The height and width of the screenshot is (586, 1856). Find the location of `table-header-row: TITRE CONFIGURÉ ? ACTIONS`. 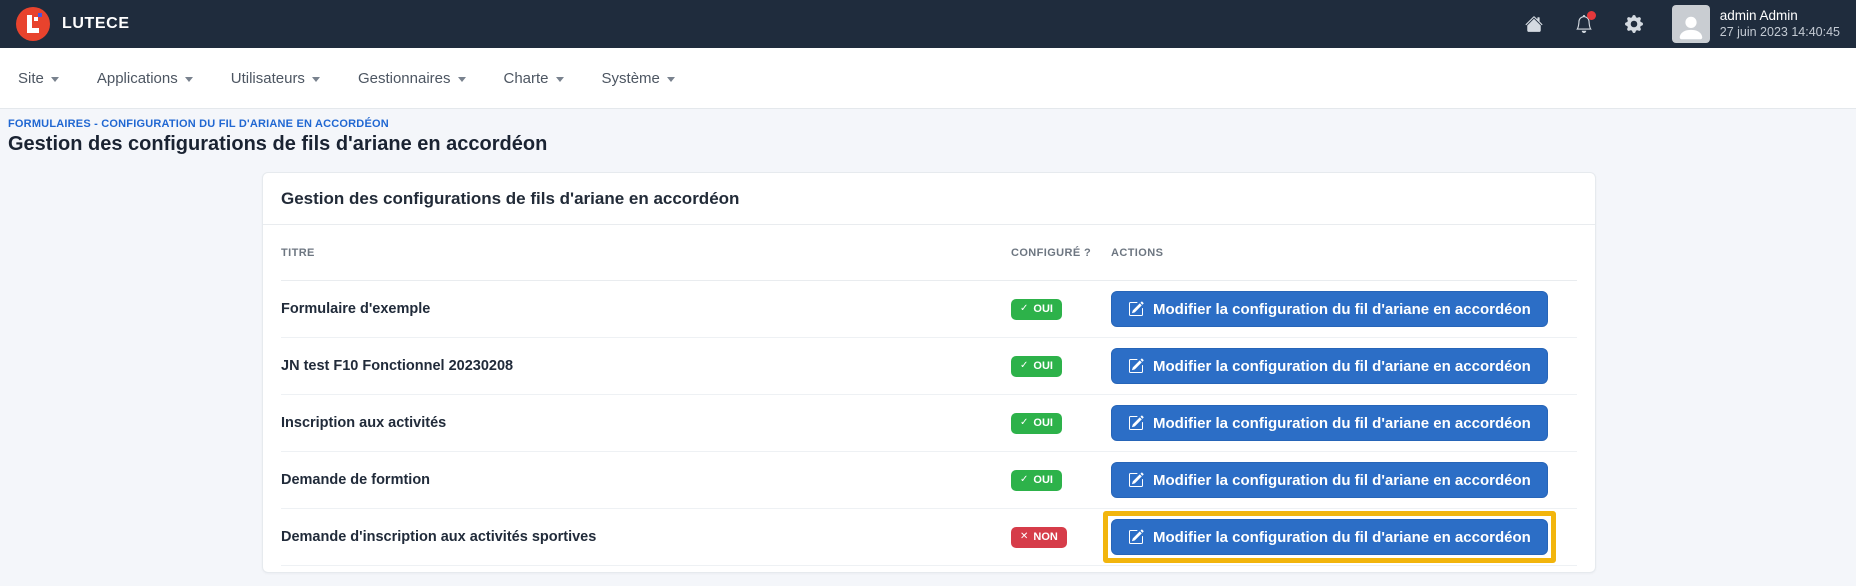

table-header-row: TITRE CONFIGURÉ ? ACTIONS is located at coordinates (929, 253).